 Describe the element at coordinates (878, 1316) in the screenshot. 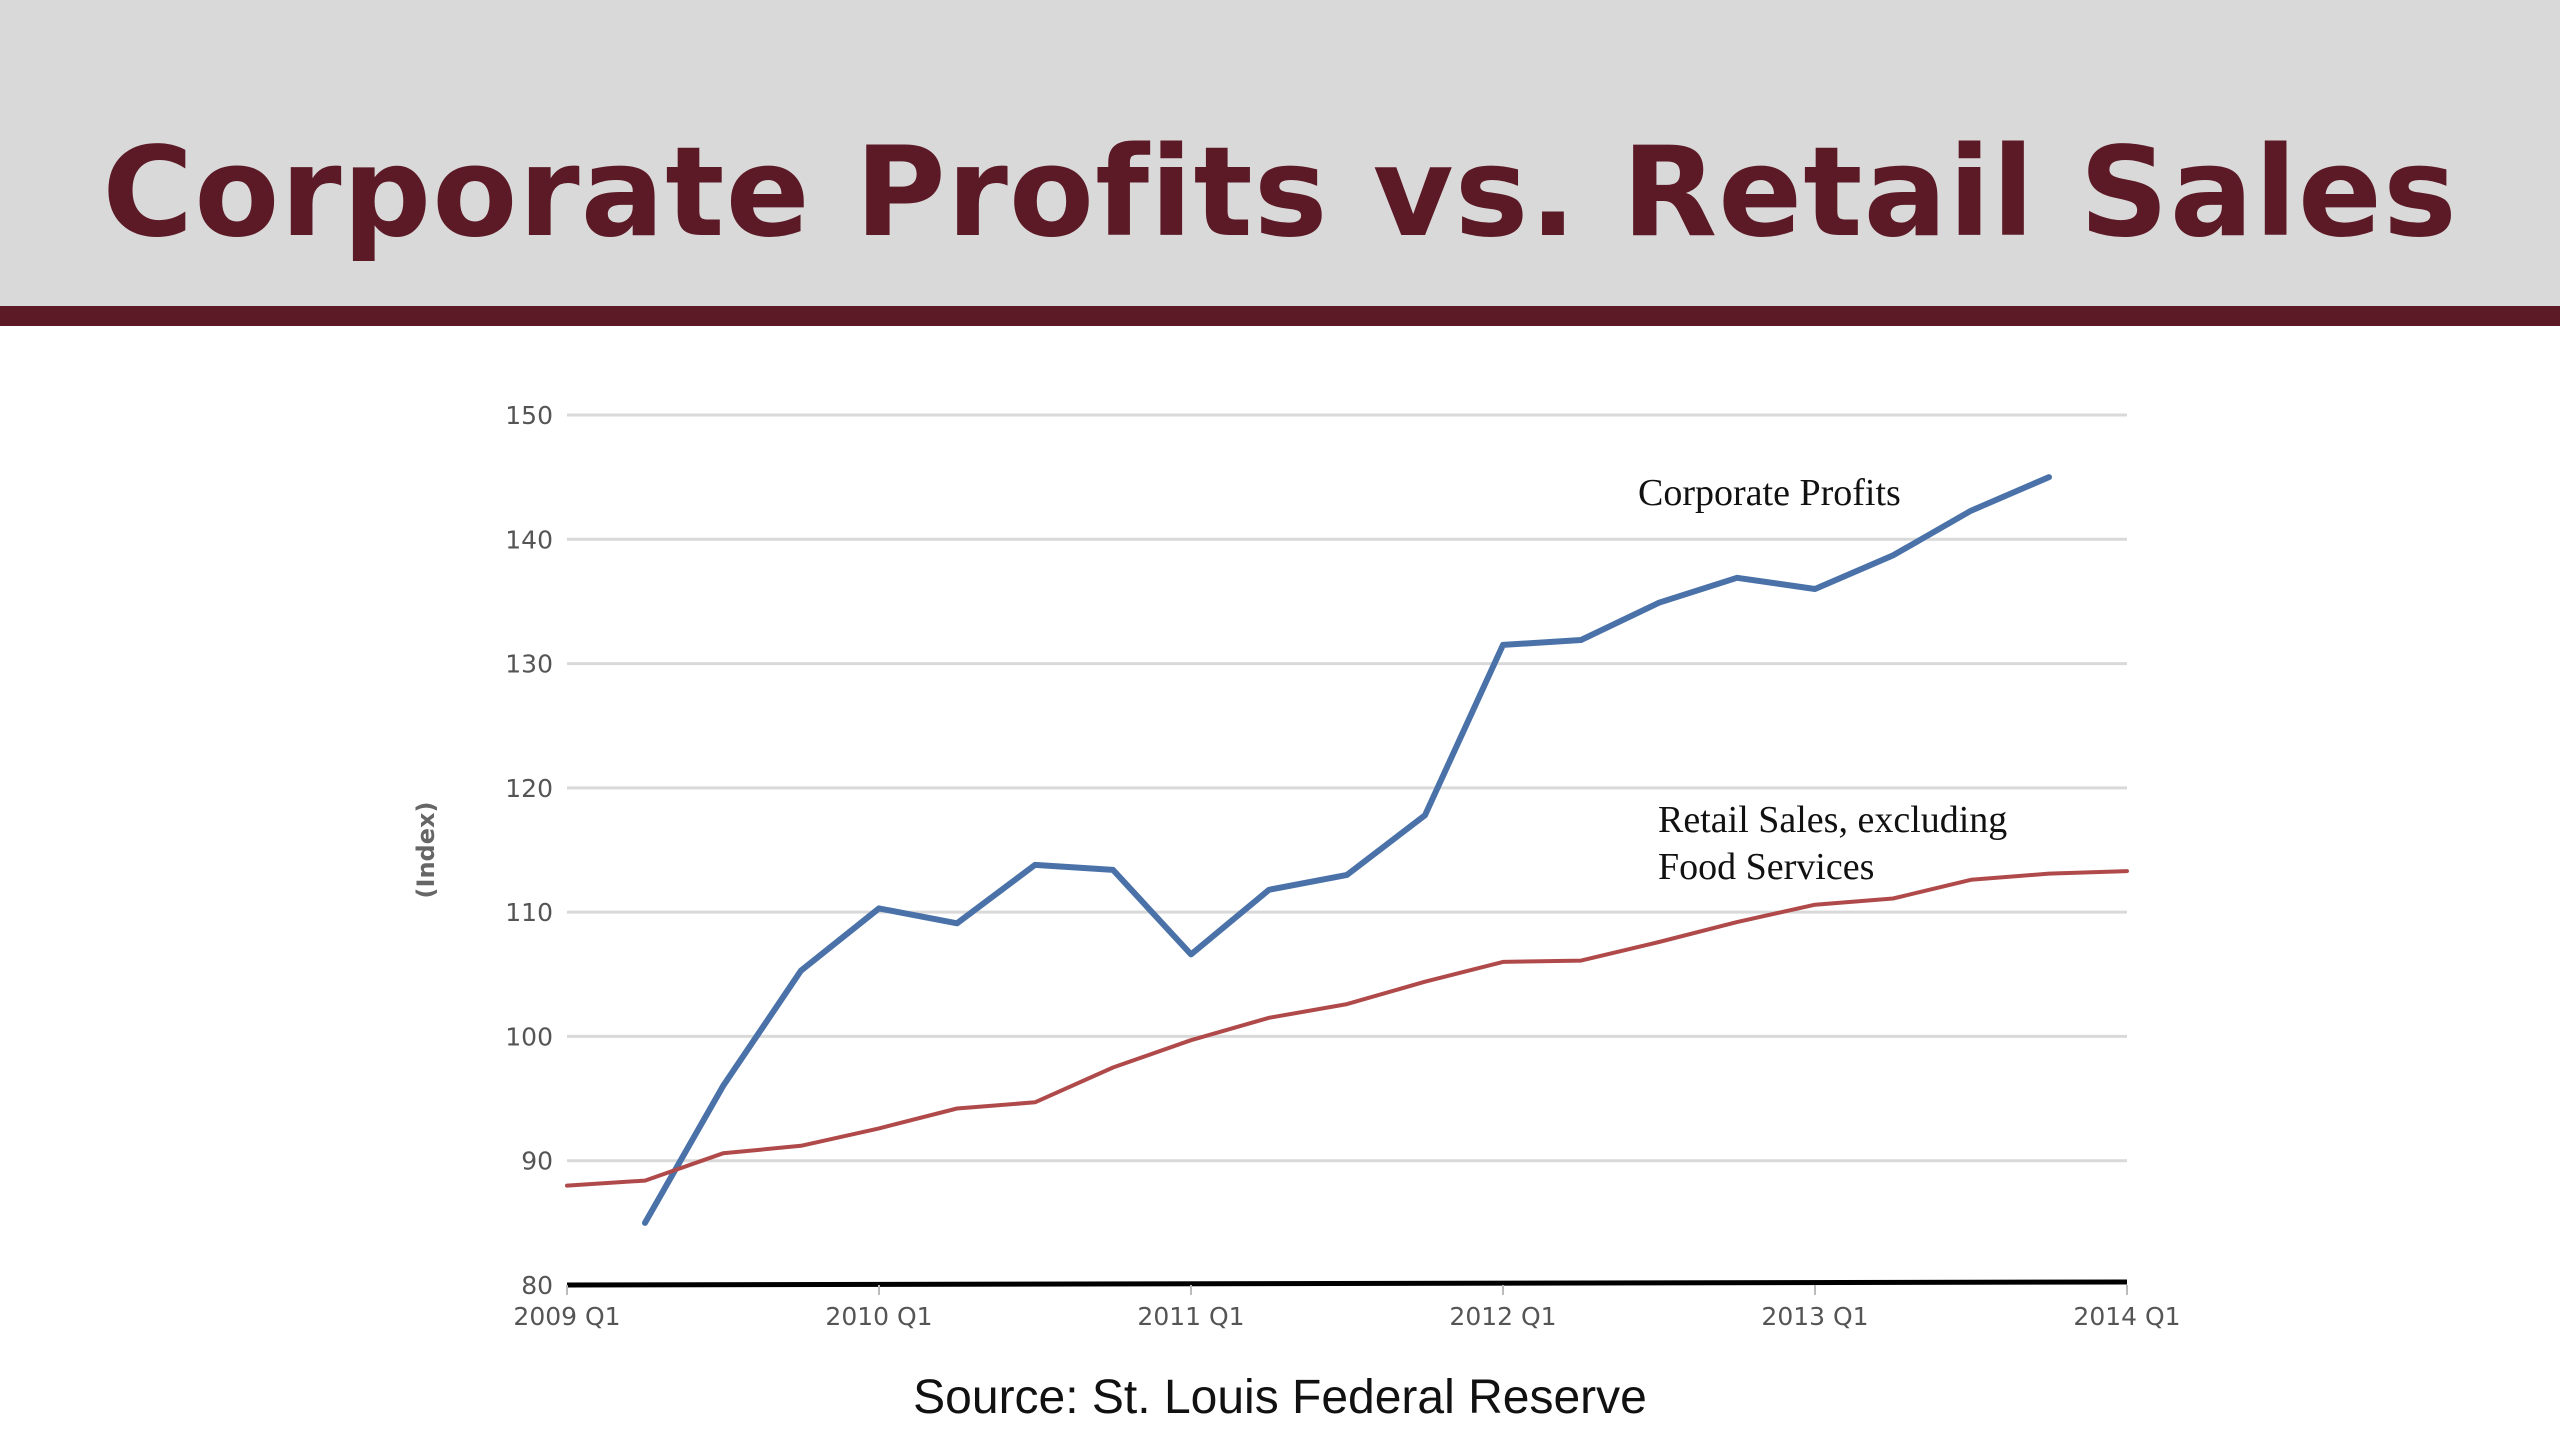

I see `x-tick-label: 2010 Q1` at that location.